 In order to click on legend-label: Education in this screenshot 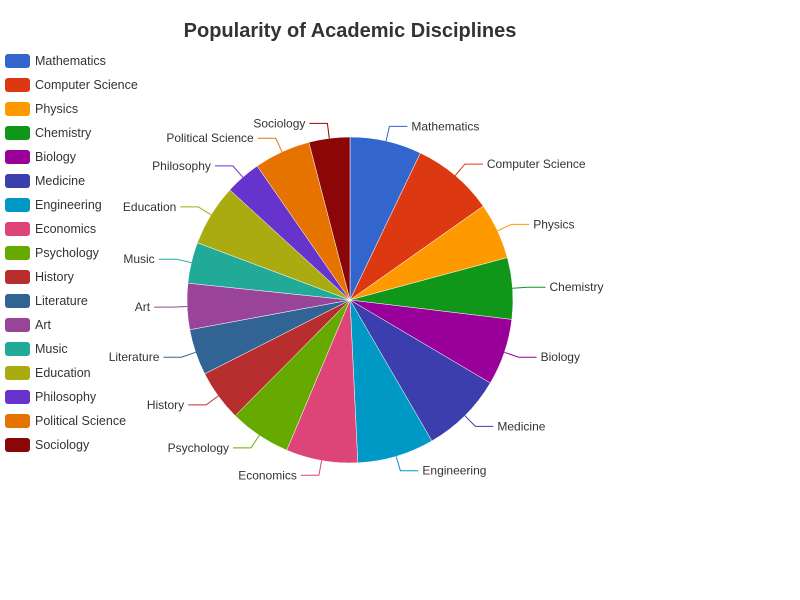, I will do `click(63, 373)`.